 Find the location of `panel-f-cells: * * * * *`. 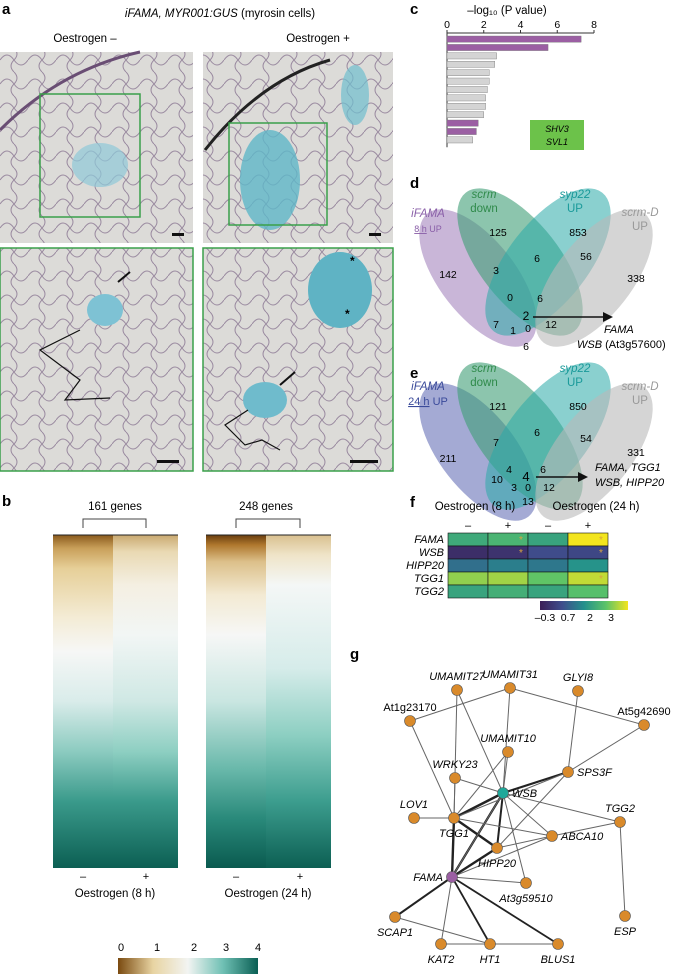

panel-f-cells: * * * * * is located at coordinates (528, 565).